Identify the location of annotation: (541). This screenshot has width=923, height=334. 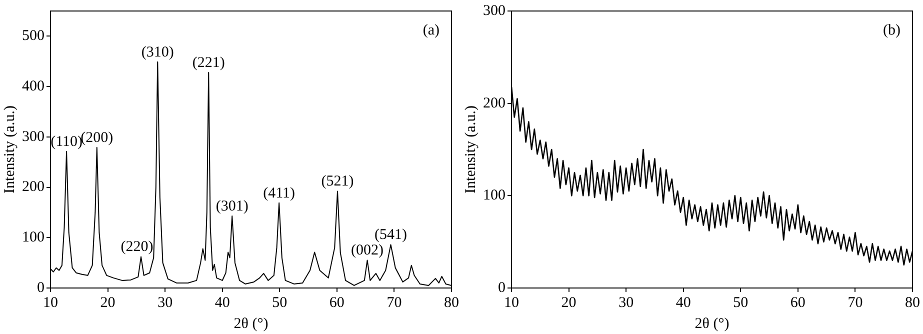
(391, 235).